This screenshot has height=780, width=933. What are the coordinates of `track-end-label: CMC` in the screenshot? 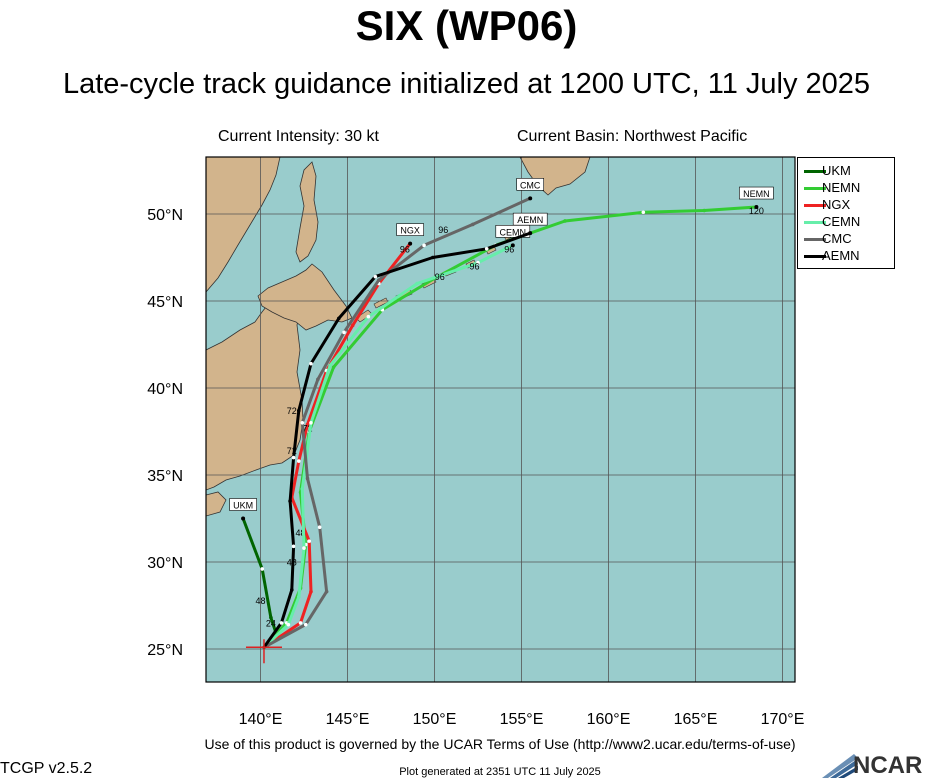 It's located at (530, 185).